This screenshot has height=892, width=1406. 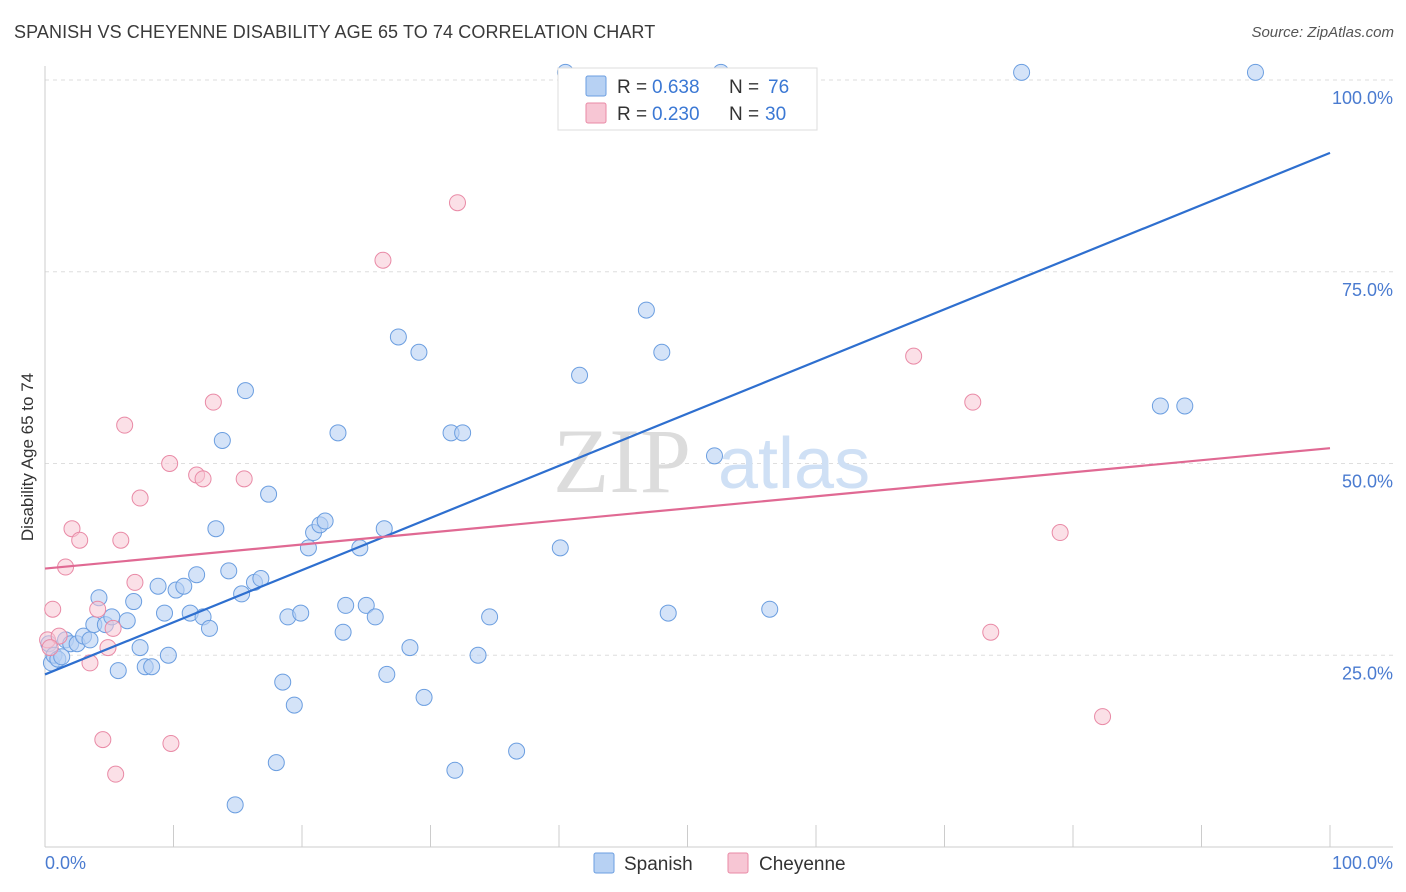 I want to click on legend-r-value-cheyenne: 0.230, so click(x=676, y=114).